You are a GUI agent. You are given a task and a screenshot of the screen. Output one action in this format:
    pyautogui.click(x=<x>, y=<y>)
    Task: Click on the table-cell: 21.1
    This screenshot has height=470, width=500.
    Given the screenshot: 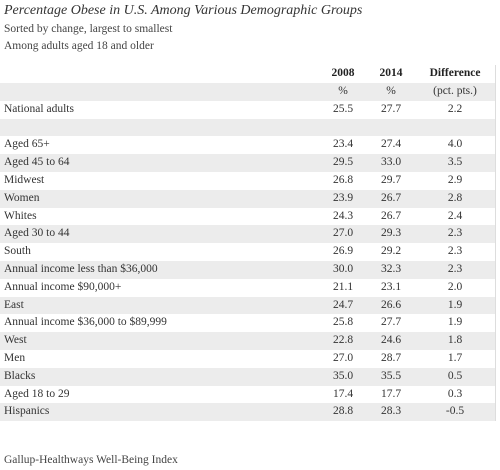 What is the action you would take?
    pyautogui.click(x=343, y=286)
    